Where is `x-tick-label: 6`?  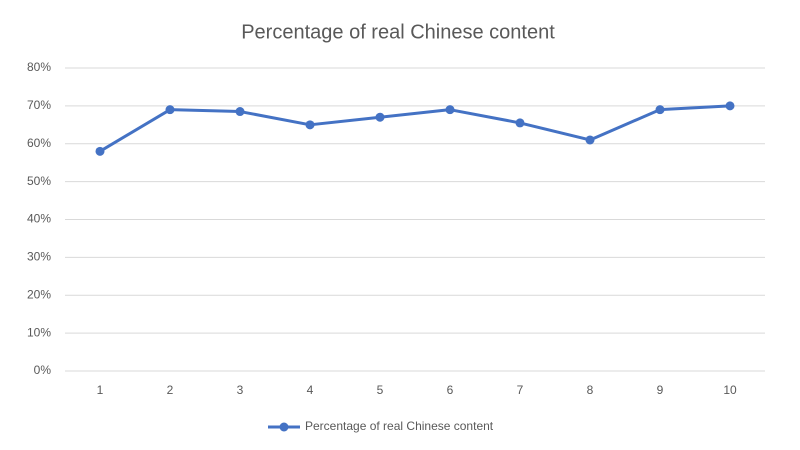 x-tick-label: 6 is located at coordinates (450, 390).